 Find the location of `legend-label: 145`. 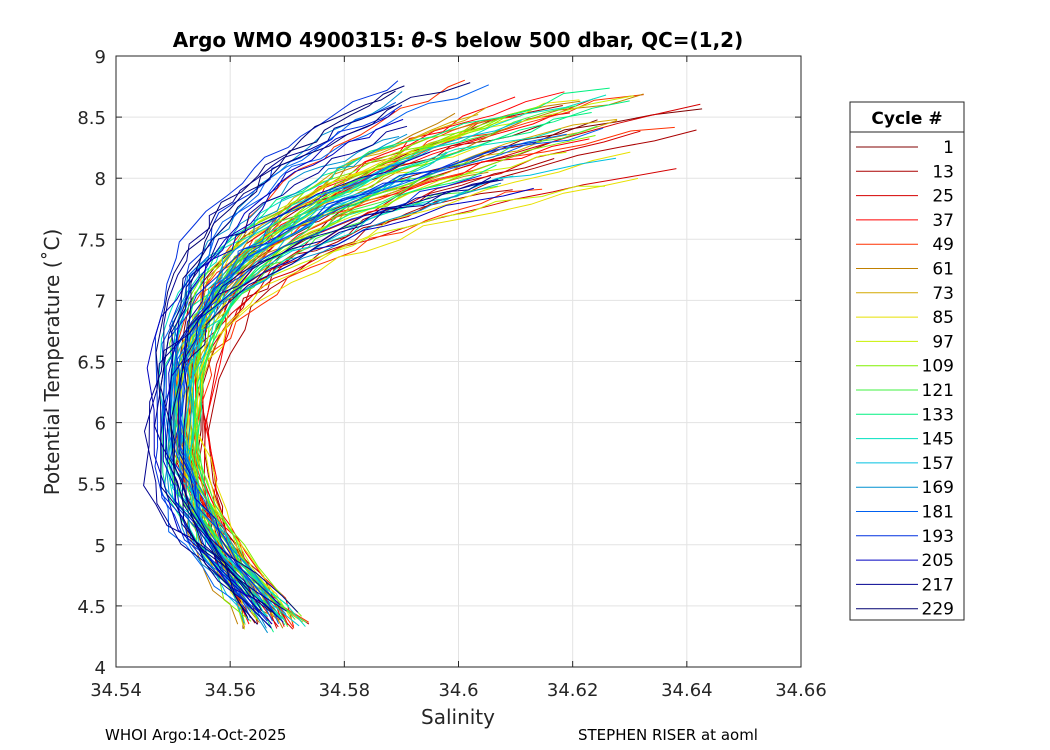

legend-label: 145 is located at coordinates (938, 440).